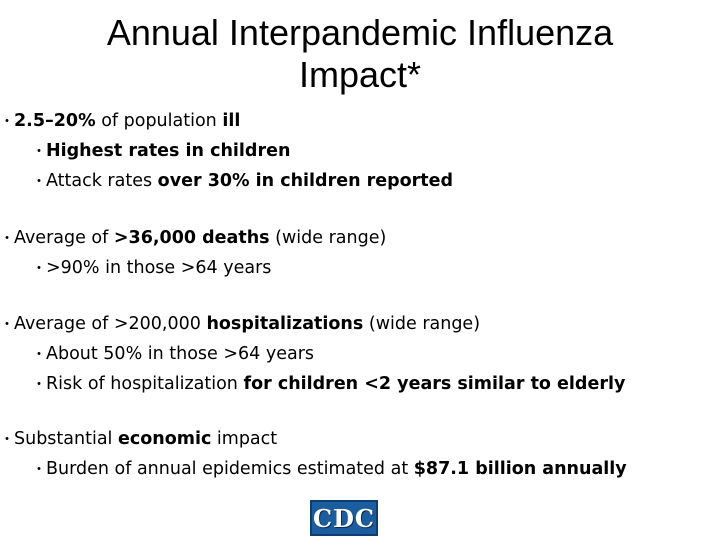 Image resolution: width=720 pixels, height=540 pixels. What do you see at coordinates (230, 469) in the screenshot?
I see `bullet-text: Burden of annual epidemics estimated at` at bounding box center [230, 469].